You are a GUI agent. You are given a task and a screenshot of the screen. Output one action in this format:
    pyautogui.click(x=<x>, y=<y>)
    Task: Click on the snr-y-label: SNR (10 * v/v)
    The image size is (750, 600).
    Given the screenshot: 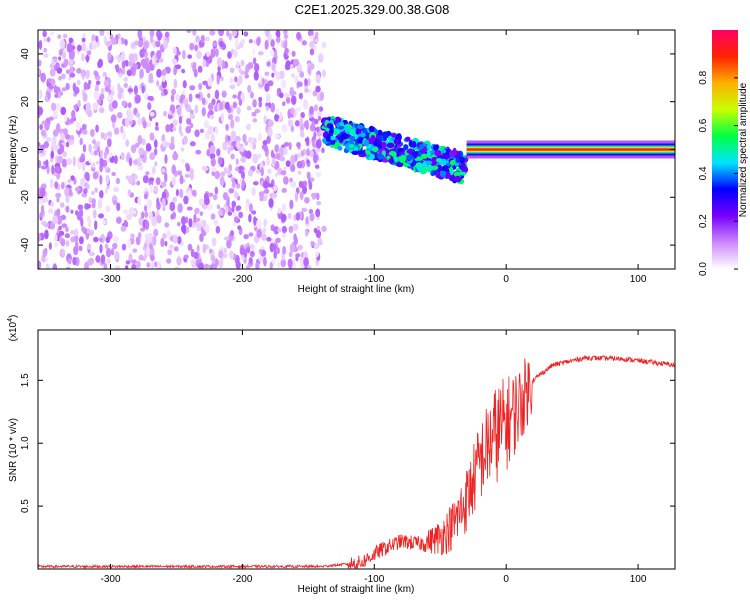 What is the action you would take?
    pyautogui.click(x=13, y=450)
    